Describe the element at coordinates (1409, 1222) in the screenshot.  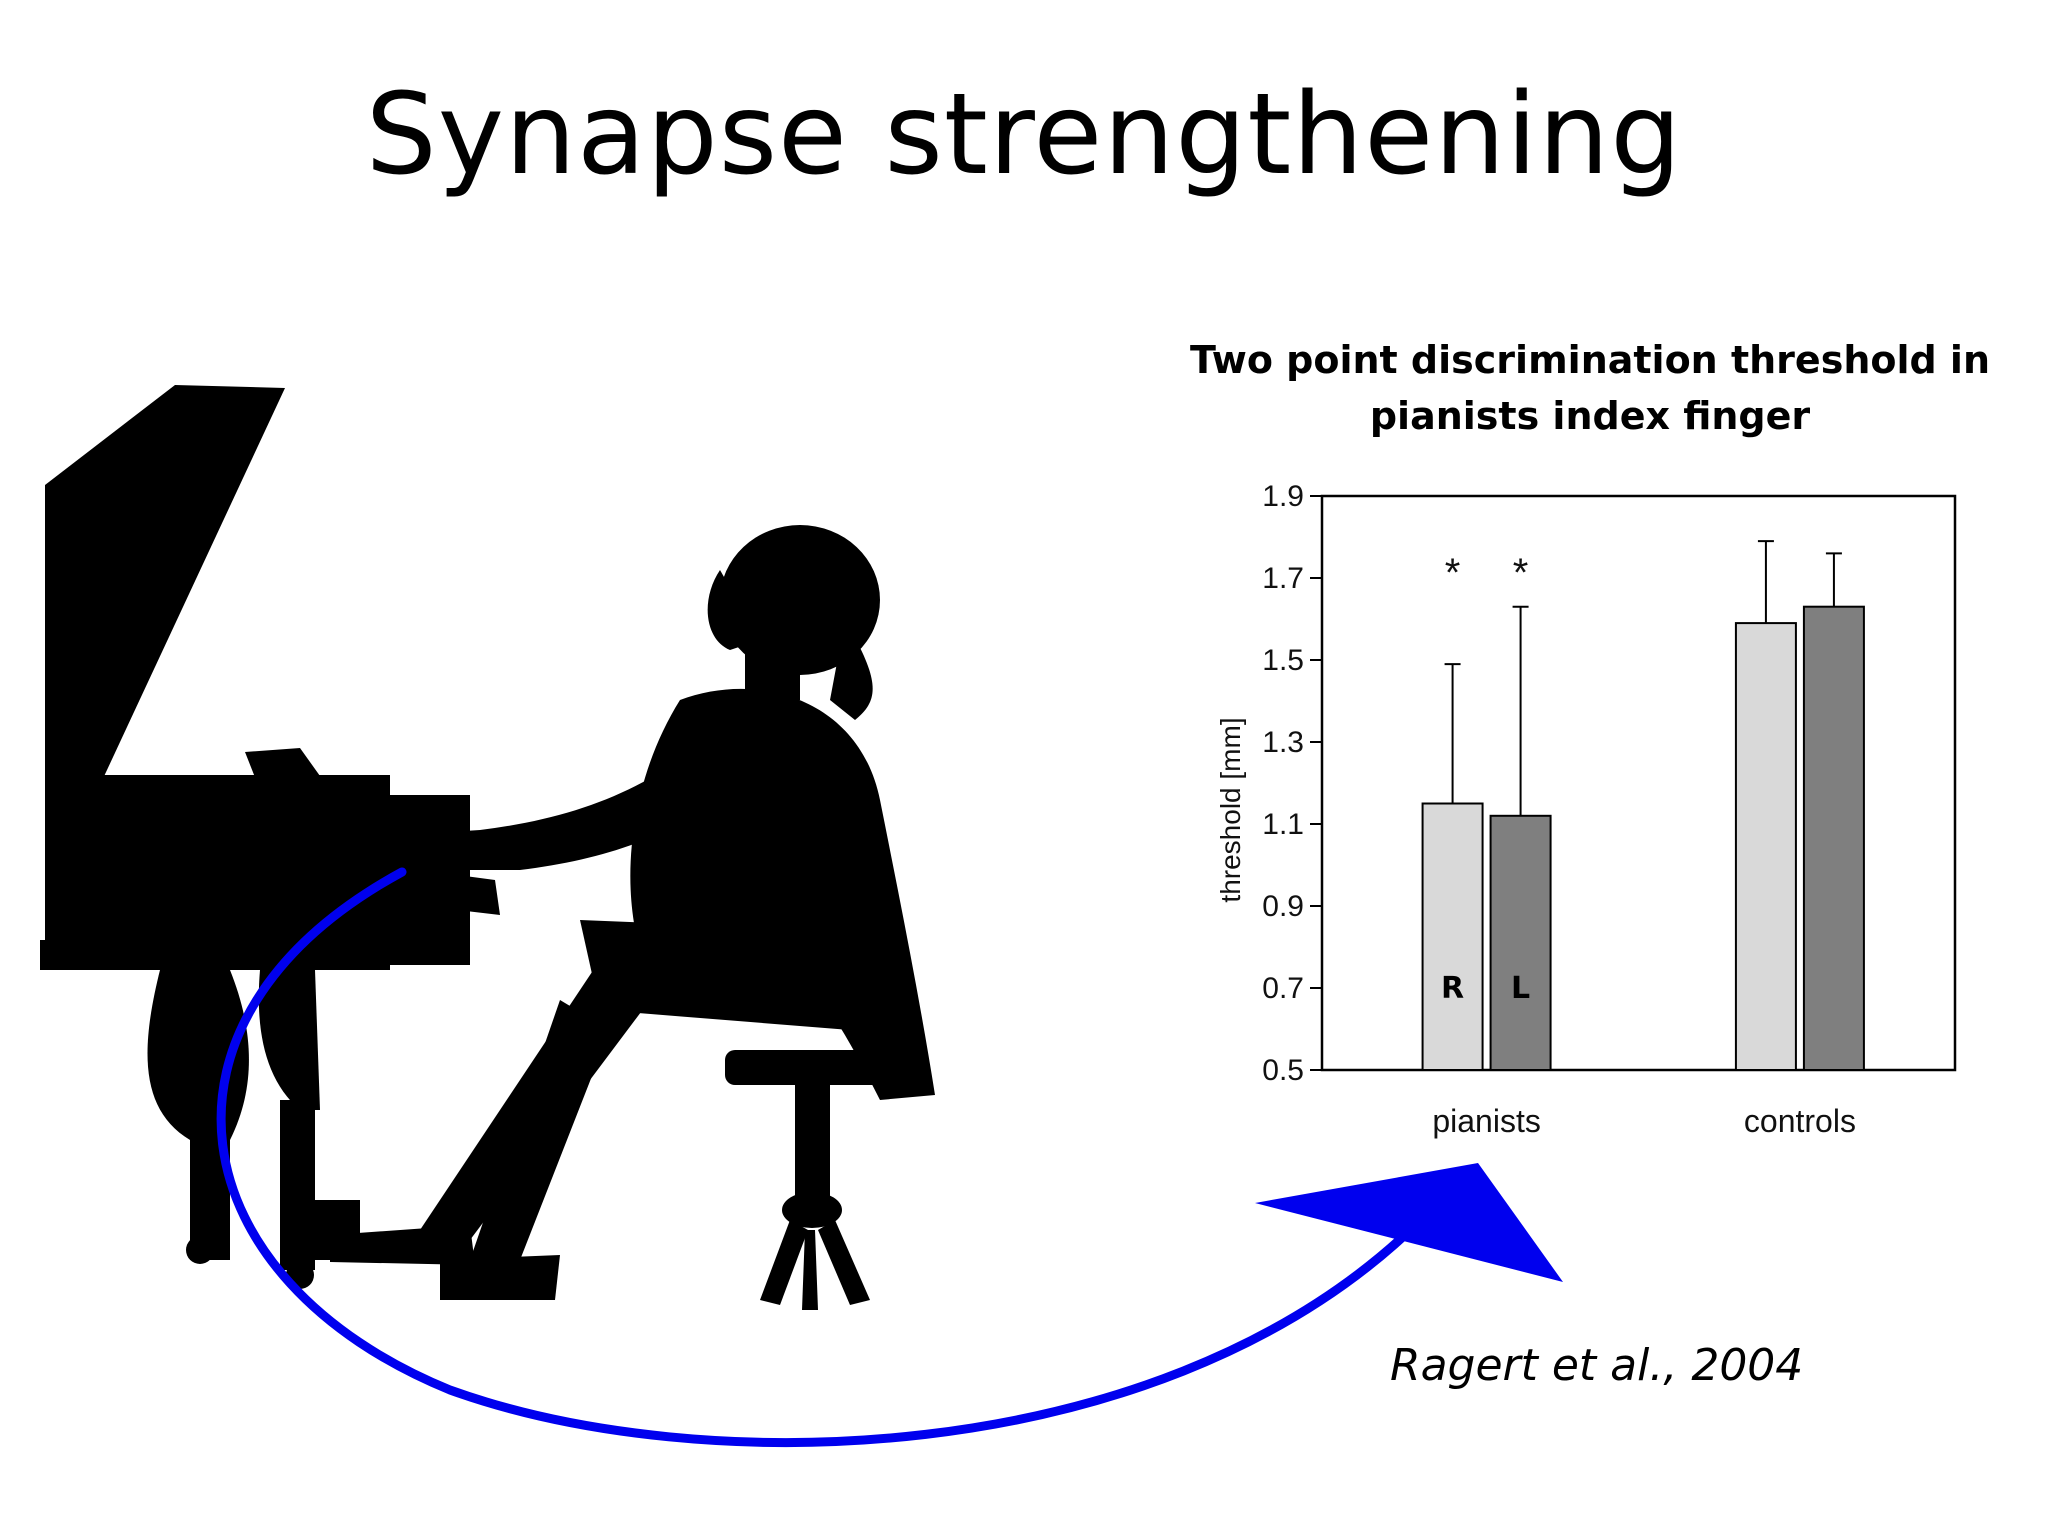
I see `arrowhead-icon` at that location.